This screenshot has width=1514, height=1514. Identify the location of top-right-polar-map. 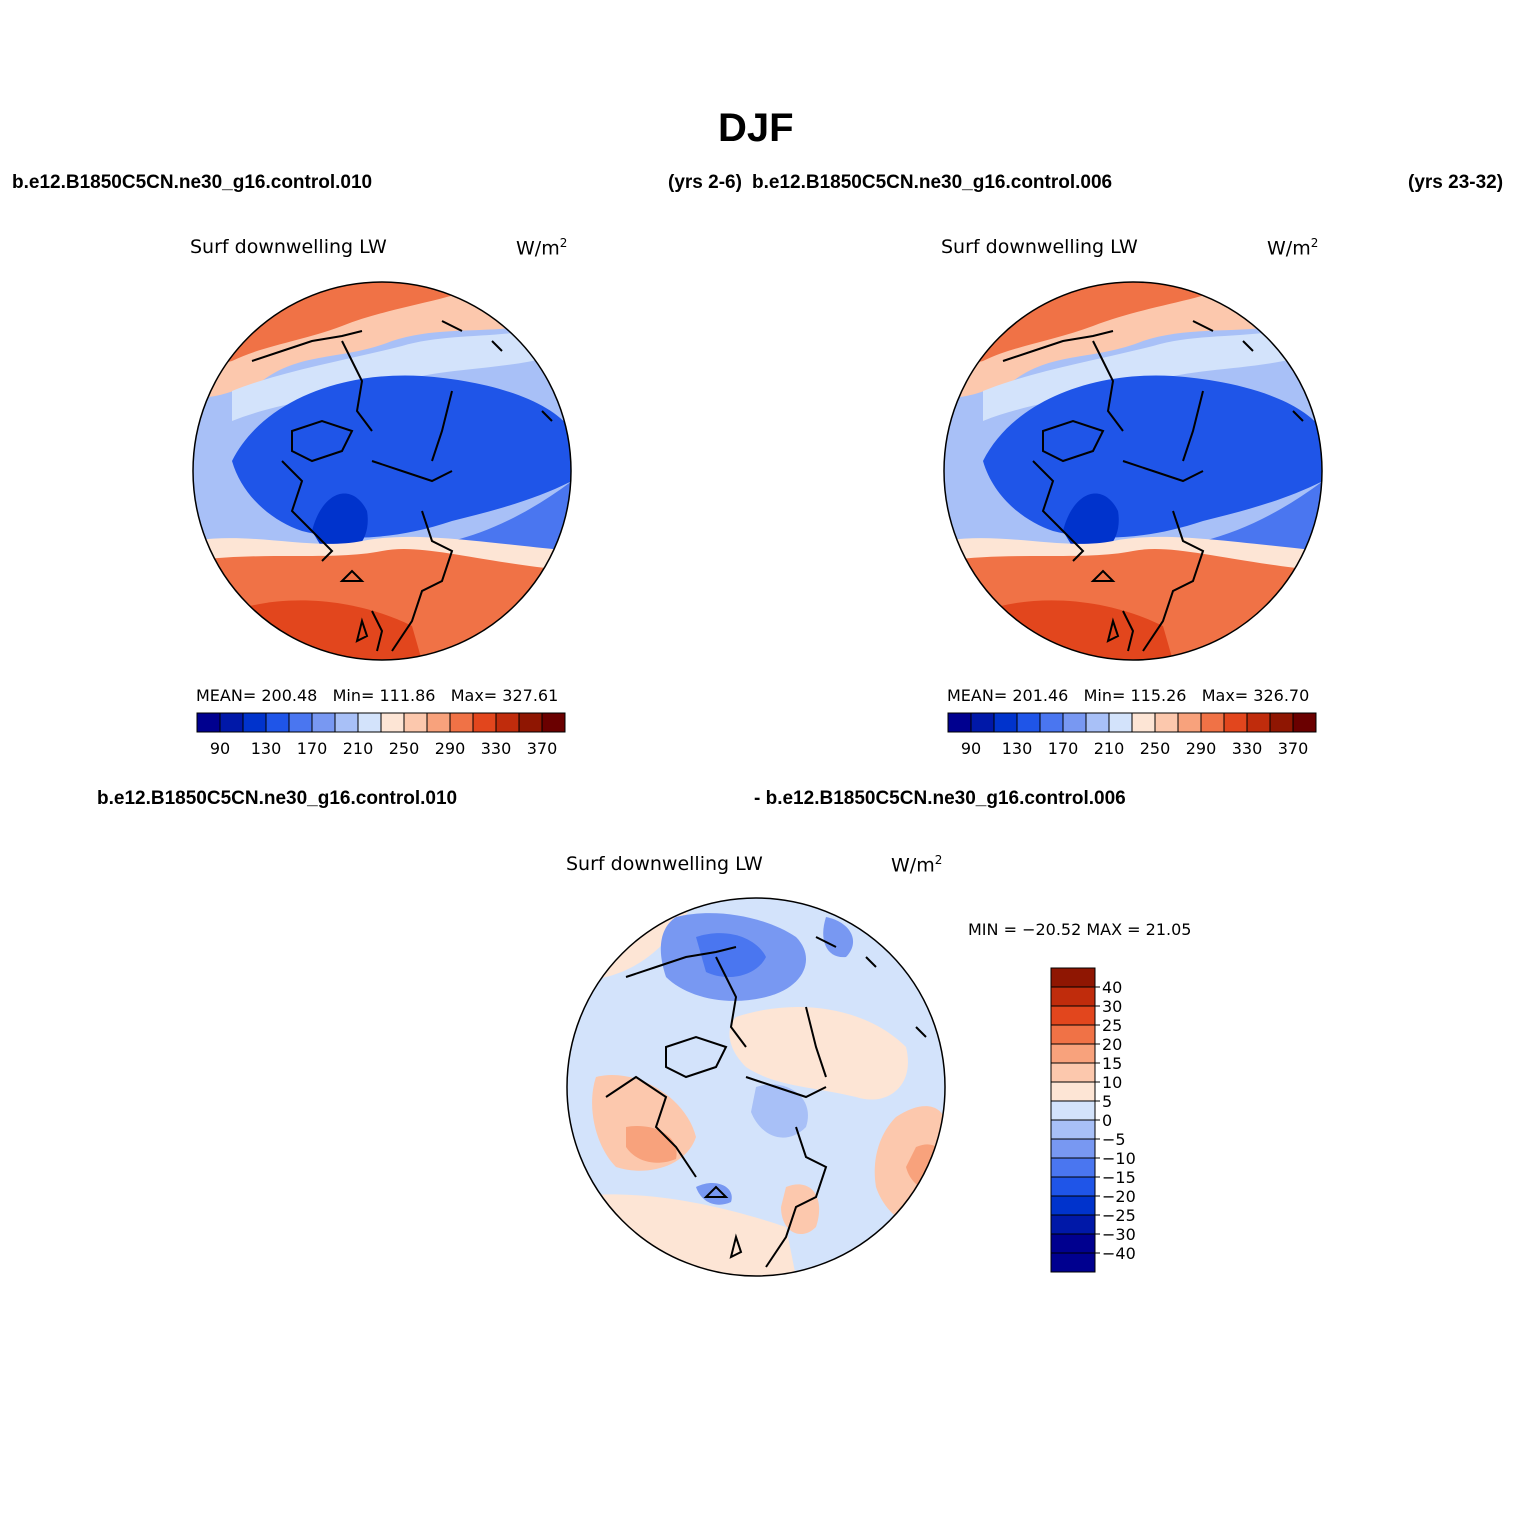
(1133, 471).